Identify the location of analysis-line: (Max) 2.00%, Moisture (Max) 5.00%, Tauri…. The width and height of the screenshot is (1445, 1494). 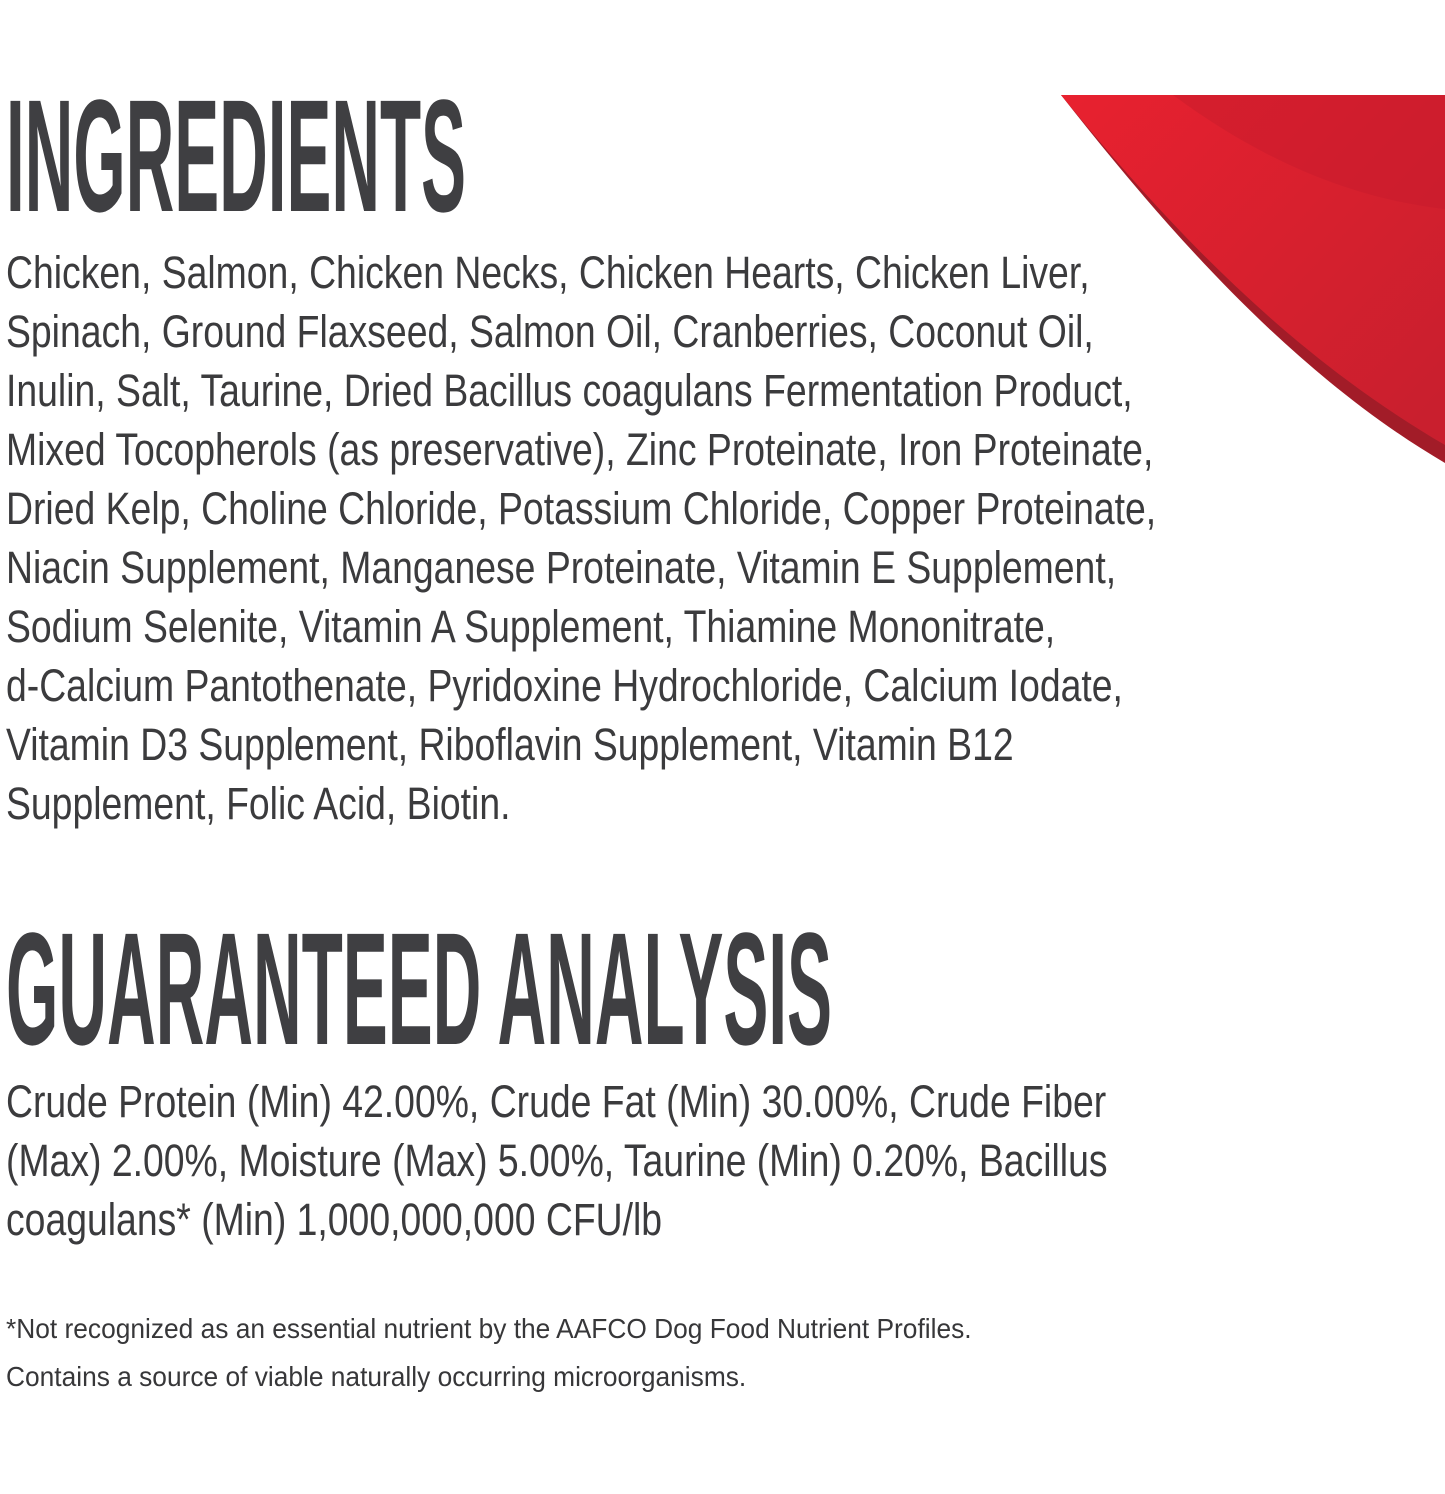
(557, 1160).